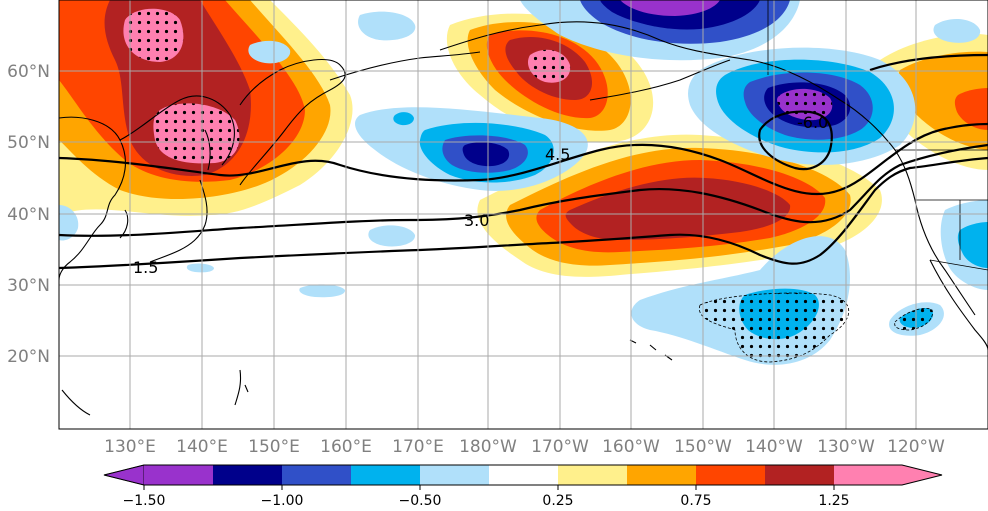 Image resolution: width=988 pixels, height=511 pixels. Describe the element at coordinates (202, 447) in the screenshot. I see `lon-label-140E: 140°E` at that location.